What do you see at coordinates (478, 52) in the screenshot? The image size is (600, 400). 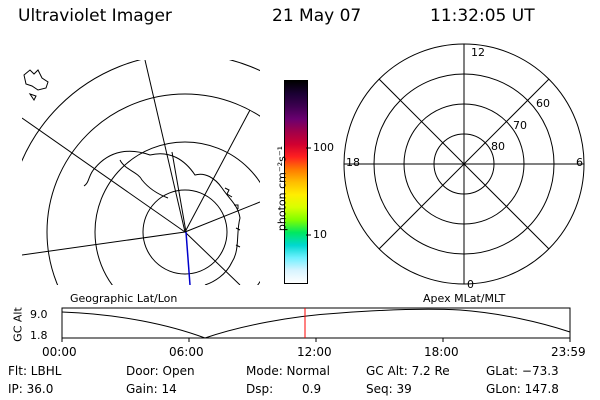 I see `mlt-label-12: 12` at bounding box center [478, 52].